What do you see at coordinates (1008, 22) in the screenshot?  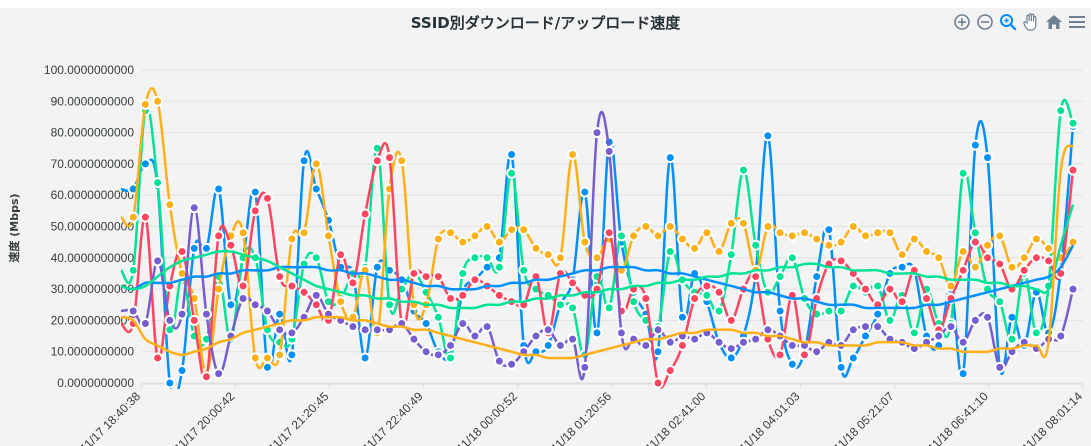 I see `selection-zoom-button` at bounding box center [1008, 22].